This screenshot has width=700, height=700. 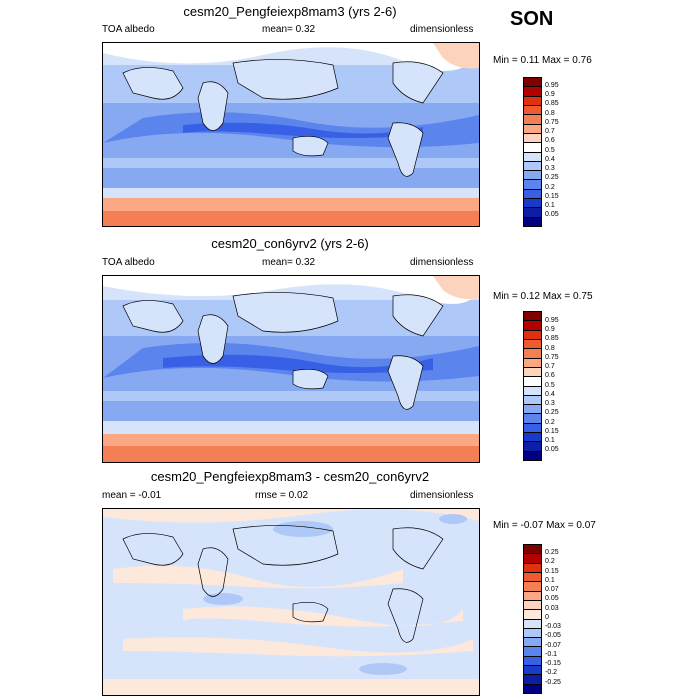 What do you see at coordinates (131, 495) in the screenshot?
I see `panel-3-mean-label: mean = -0.01` at bounding box center [131, 495].